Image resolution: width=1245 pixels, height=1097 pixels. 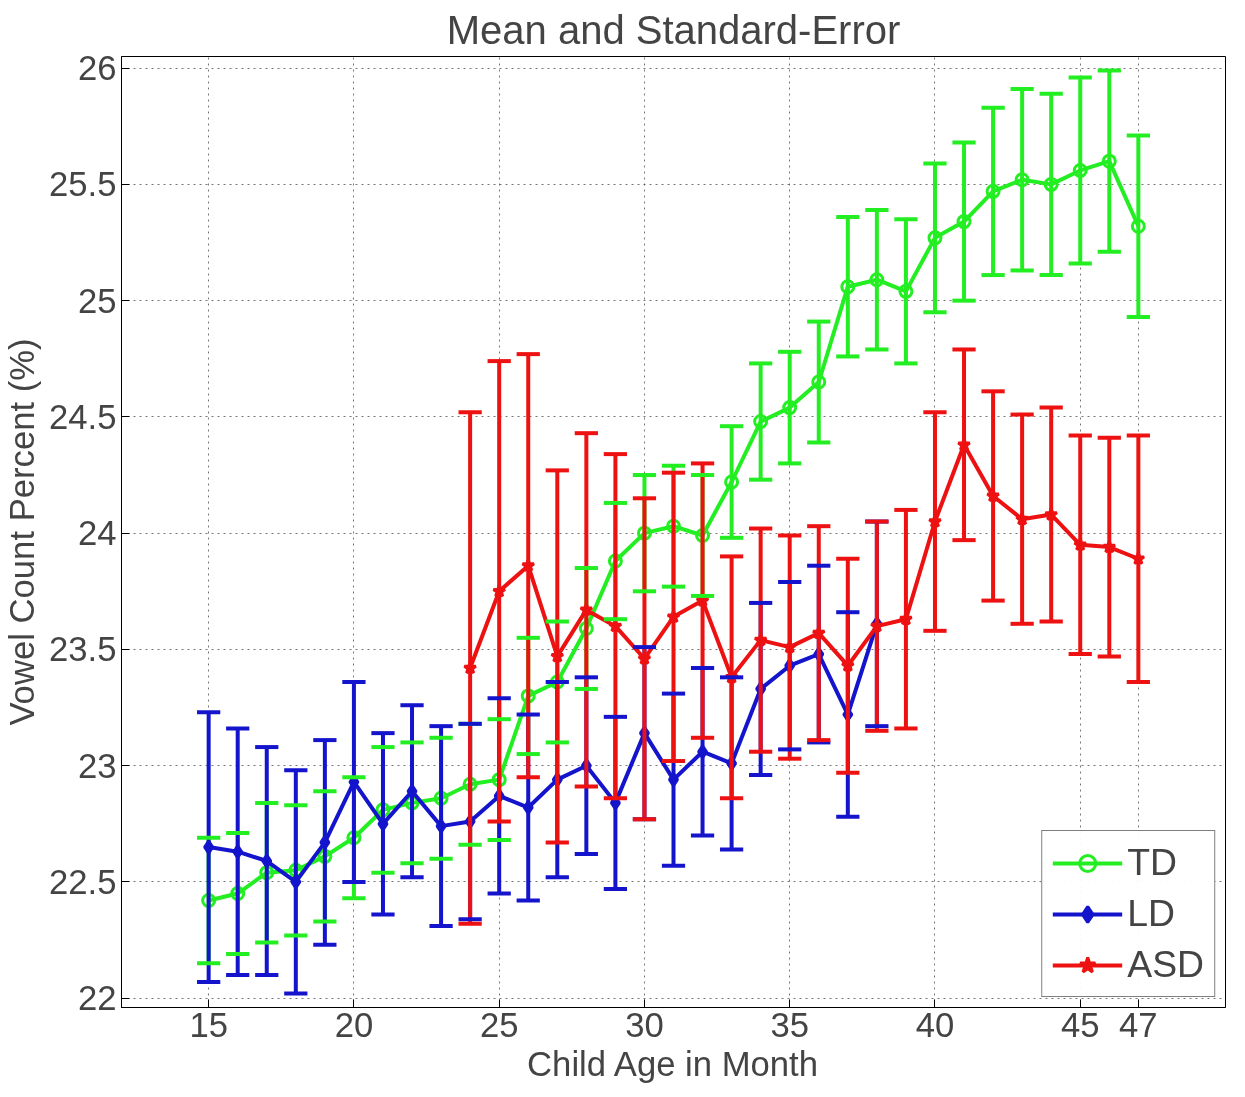 I want to click on y-tick-label: 23, so click(x=97, y=765).